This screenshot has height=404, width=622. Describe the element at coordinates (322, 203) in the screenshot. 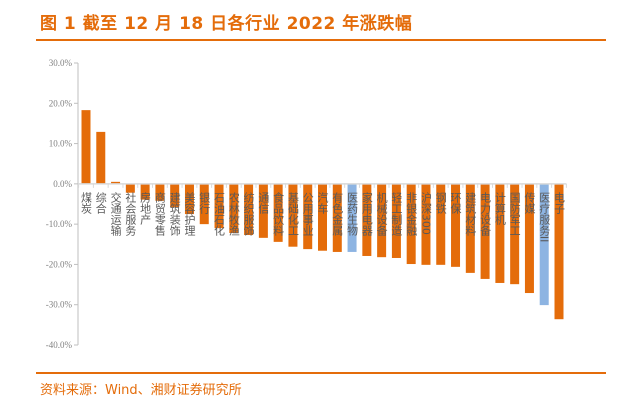

I see `category-label: 汽车` at that location.